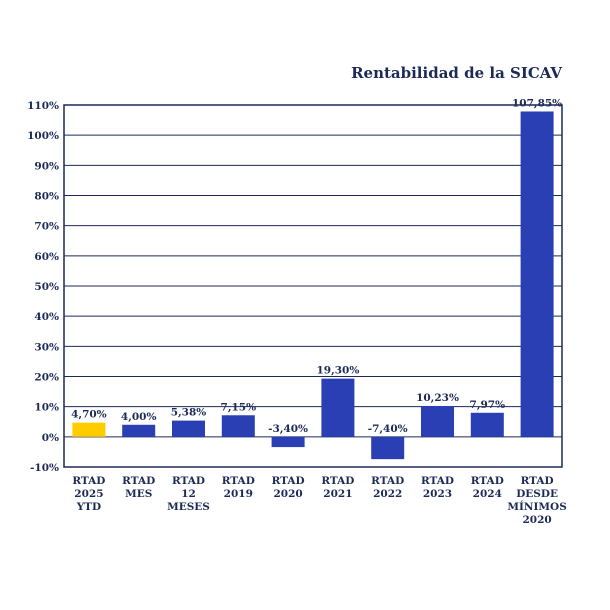  I want to click on y-tick-label: 60%, so click(46, 257).